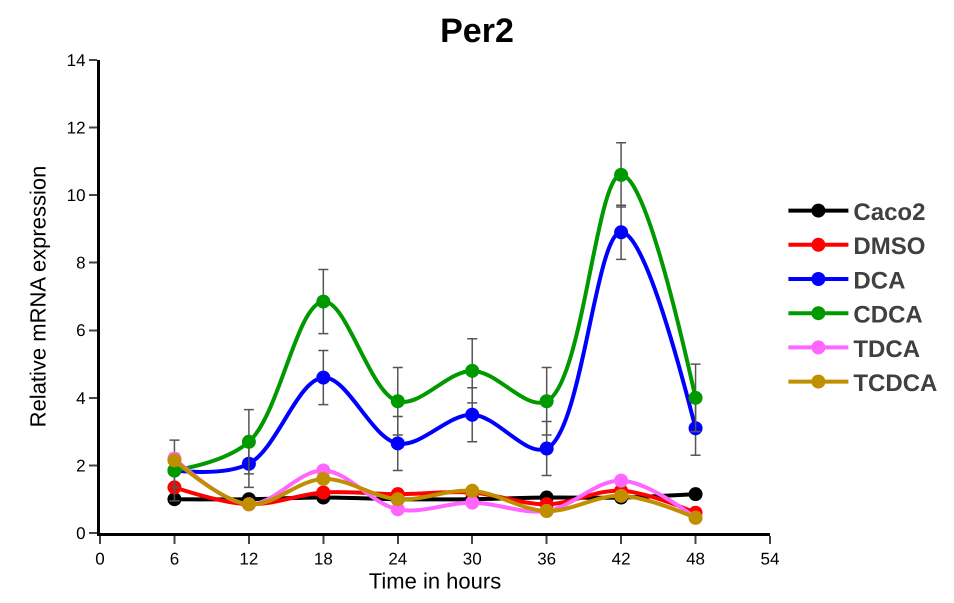  What do you see at coordinates (100, 558) in the screenshot?
I see `x-tick-label: 0` at bounding box center [100, 558].